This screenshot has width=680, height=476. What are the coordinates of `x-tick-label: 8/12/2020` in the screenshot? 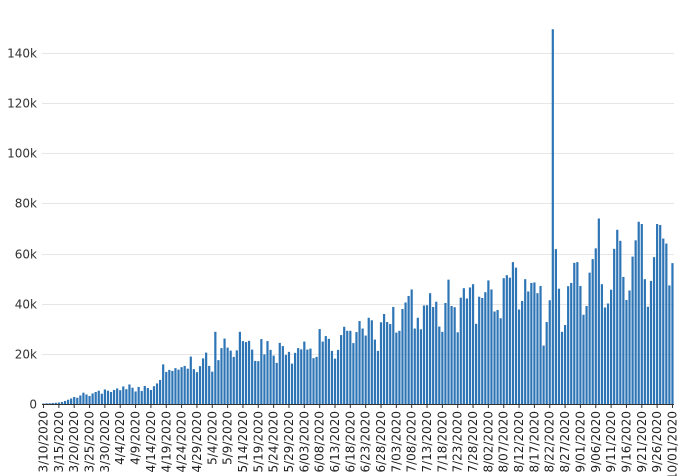 It's located at (519, 442).